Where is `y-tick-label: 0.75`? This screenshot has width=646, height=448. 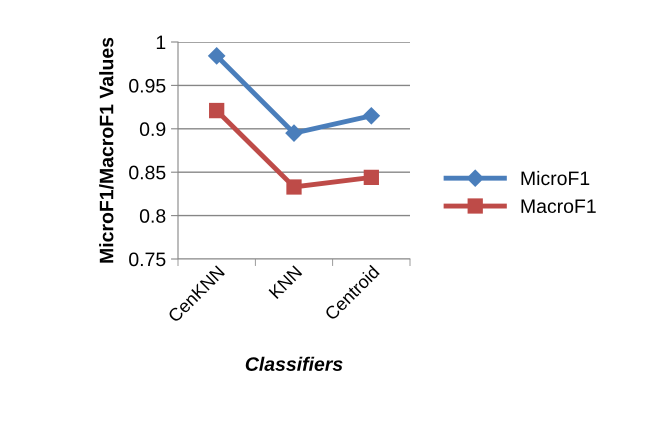 y-tick-label: 0.75 is located at coordinates (147, 259).